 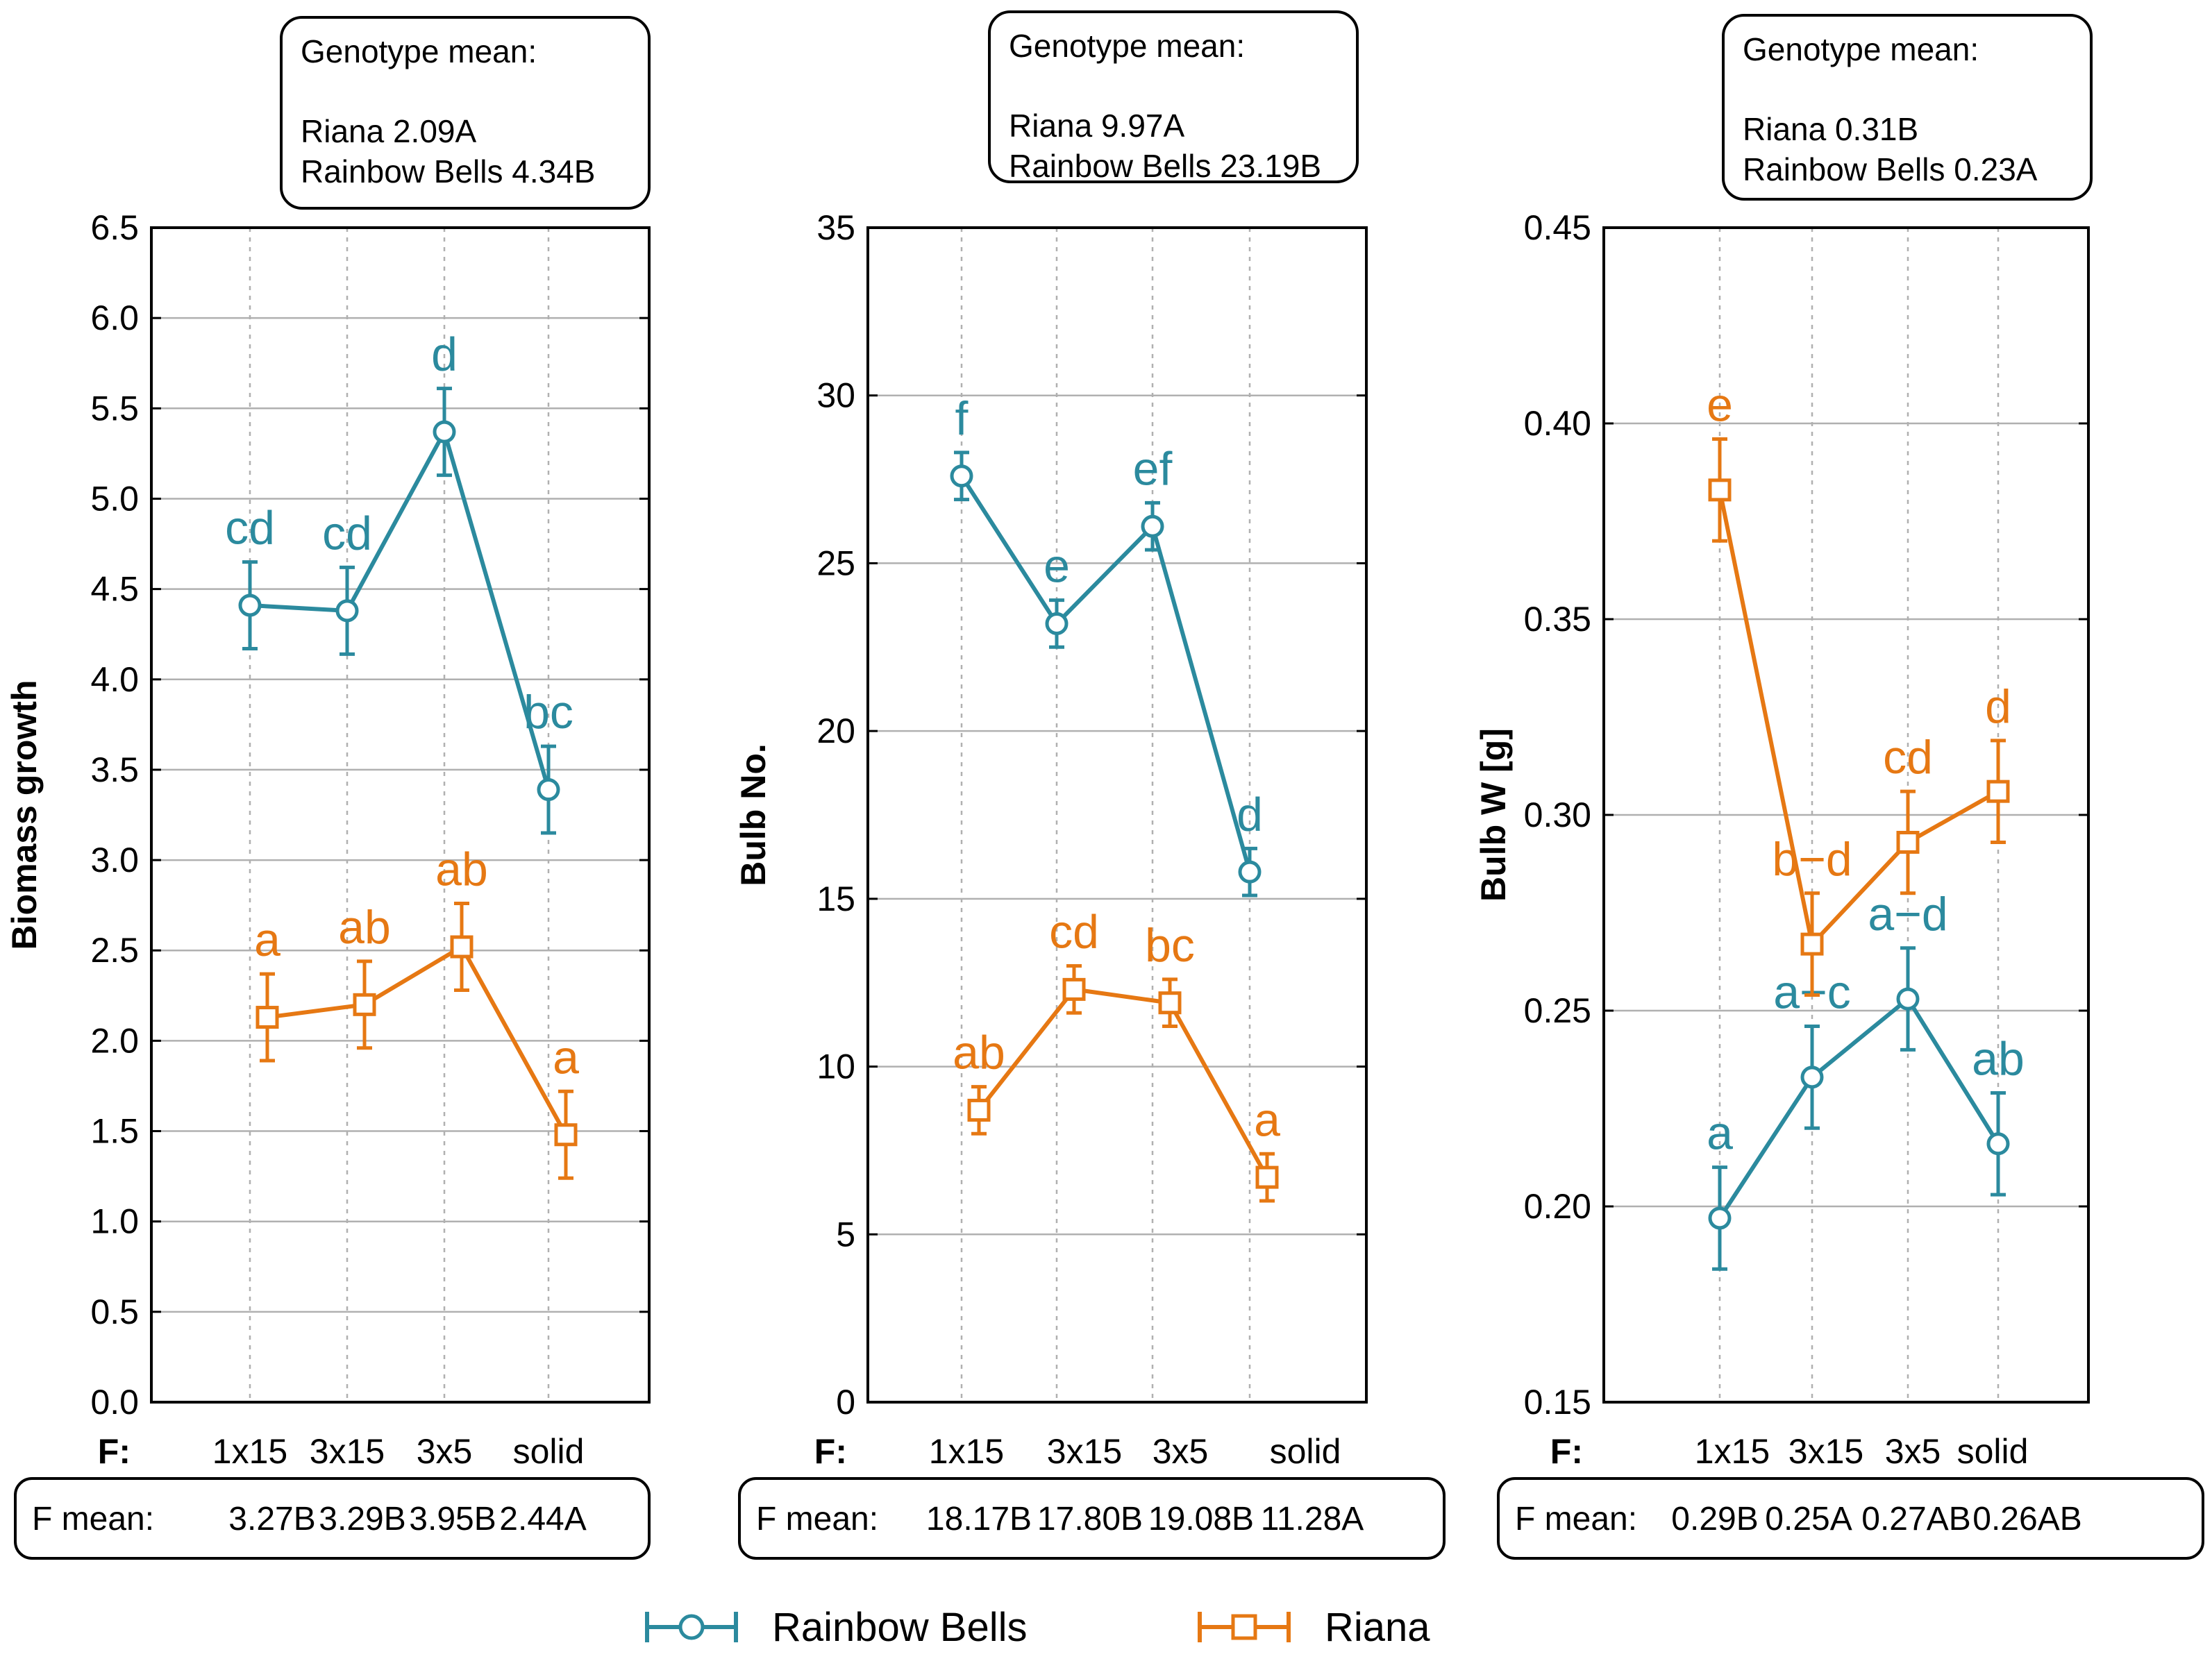 I want to click on series-riana: e b−d cdd, so click(x=1859, y=688).